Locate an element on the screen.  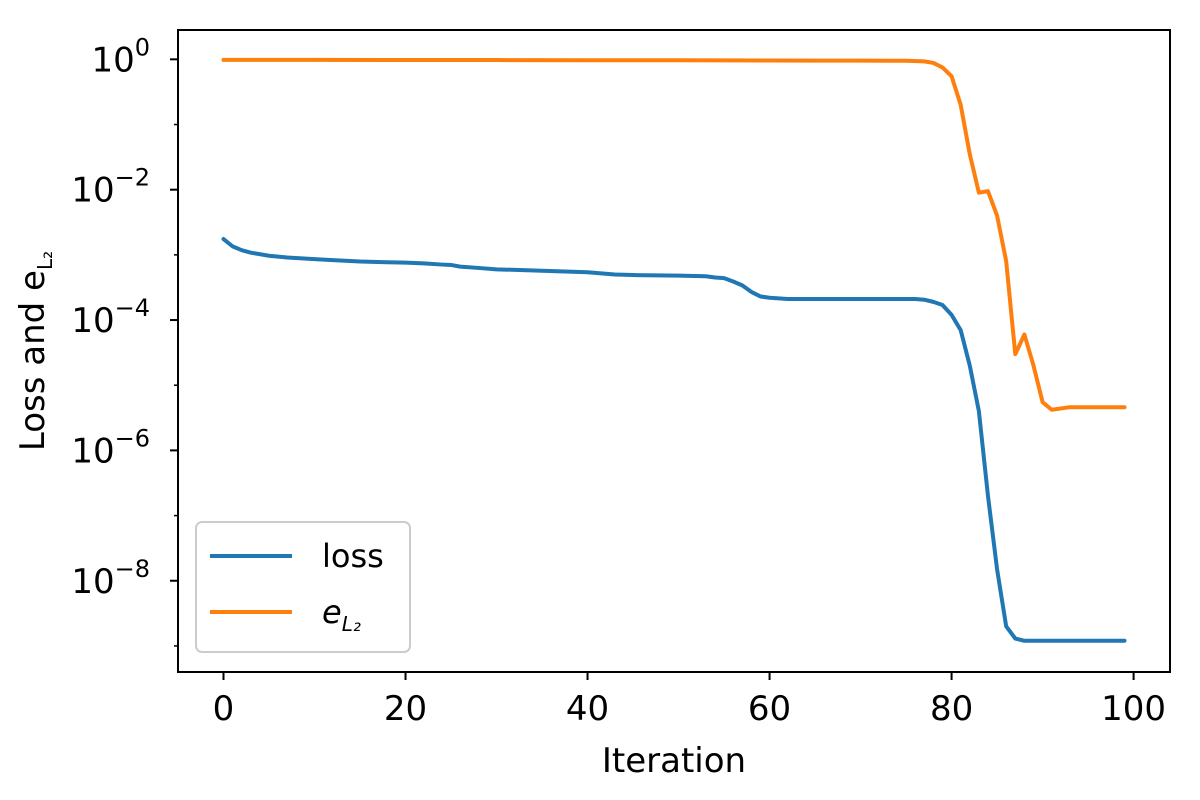
y-tick-exponent: −2 is located at coordinates (132, 178).